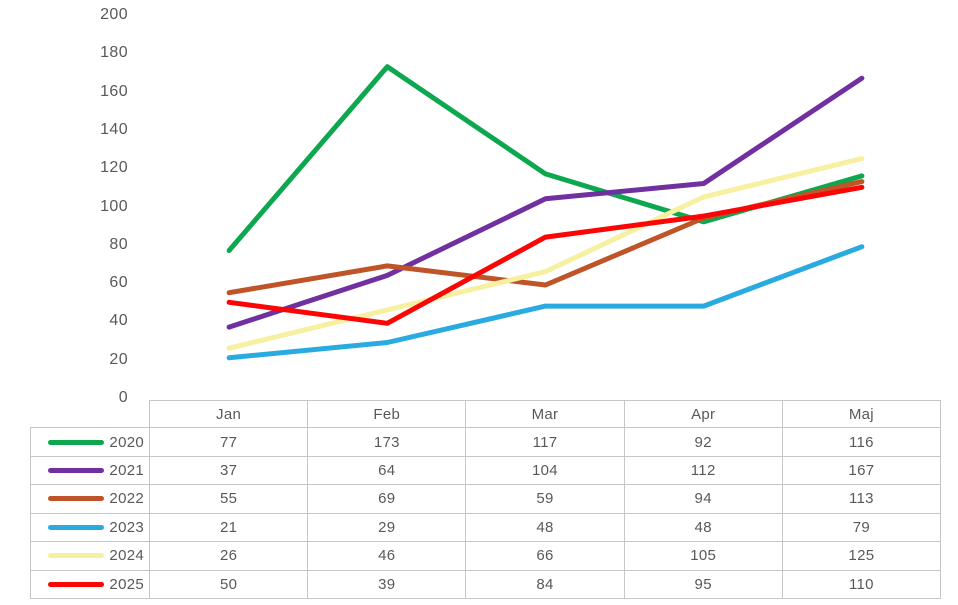 The width and height of the screenshot is (958, 605). I want to click on legend-year-label: 2020, so click(126, 442).